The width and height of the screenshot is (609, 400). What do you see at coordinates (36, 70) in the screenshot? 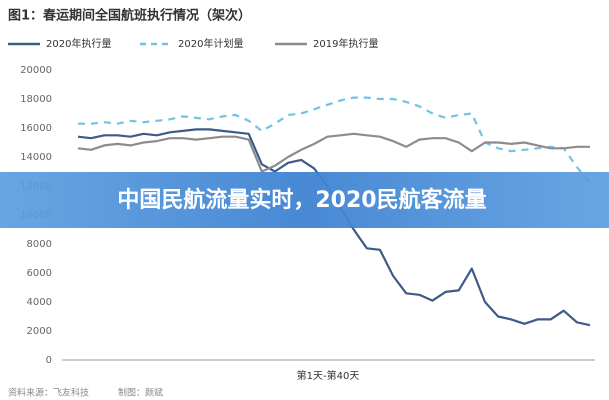
I see `y-tick-label: 20000` at bounding box center [36, 70].